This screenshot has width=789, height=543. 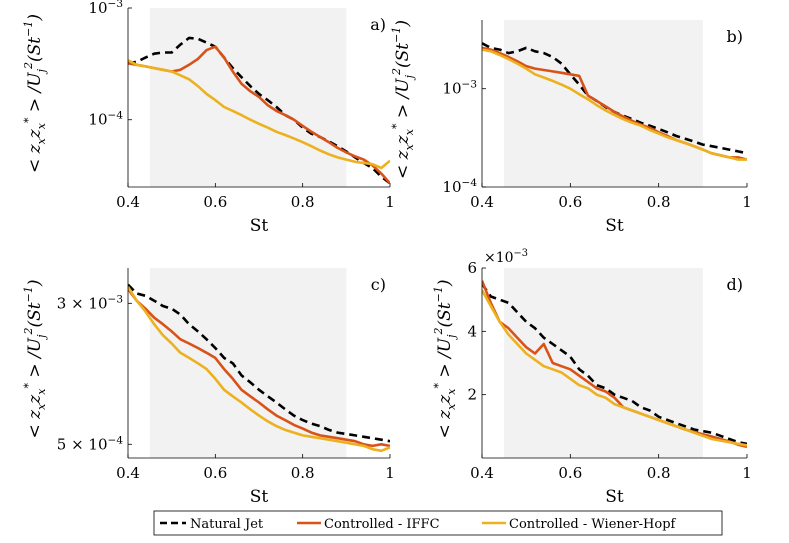 What do you see at coordinates (570, 473) in the screenshot?
I see `x-tick-label-d: 0.6` at bounding box center [570, 473].